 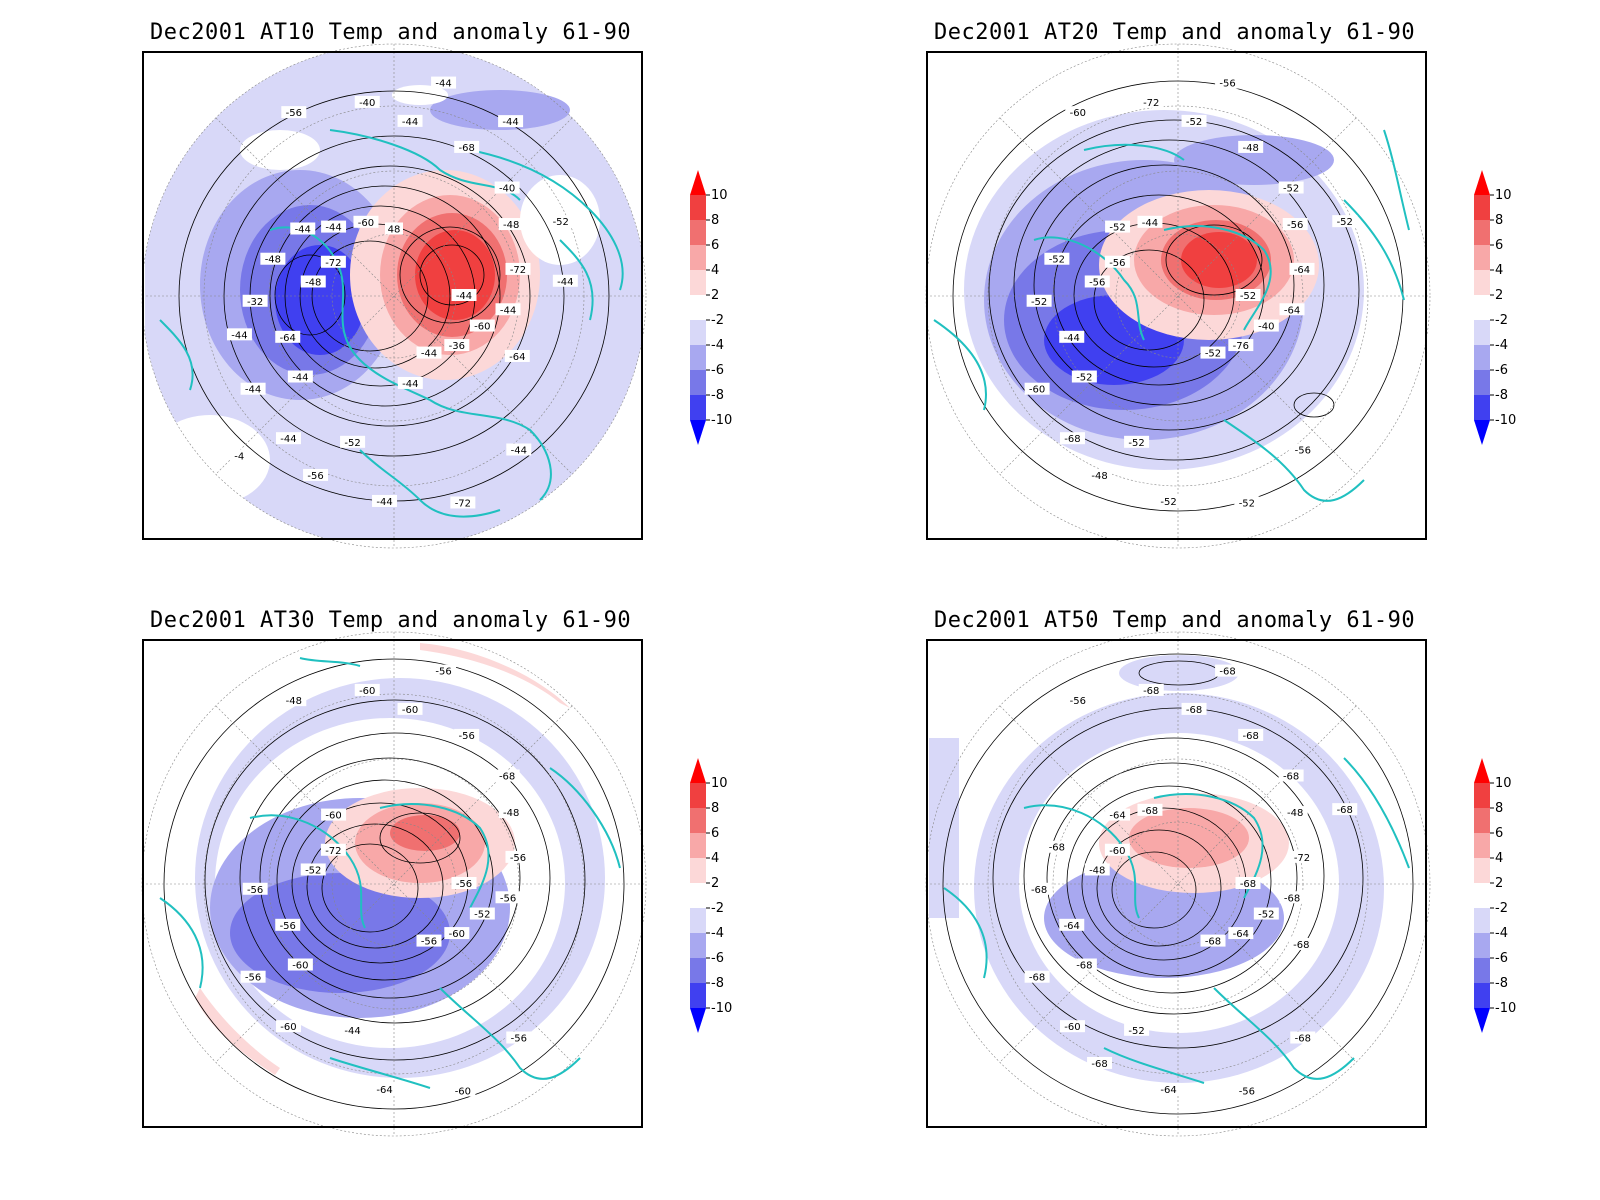 I want to click on contour-label: -72, so click(x=518, y=270).